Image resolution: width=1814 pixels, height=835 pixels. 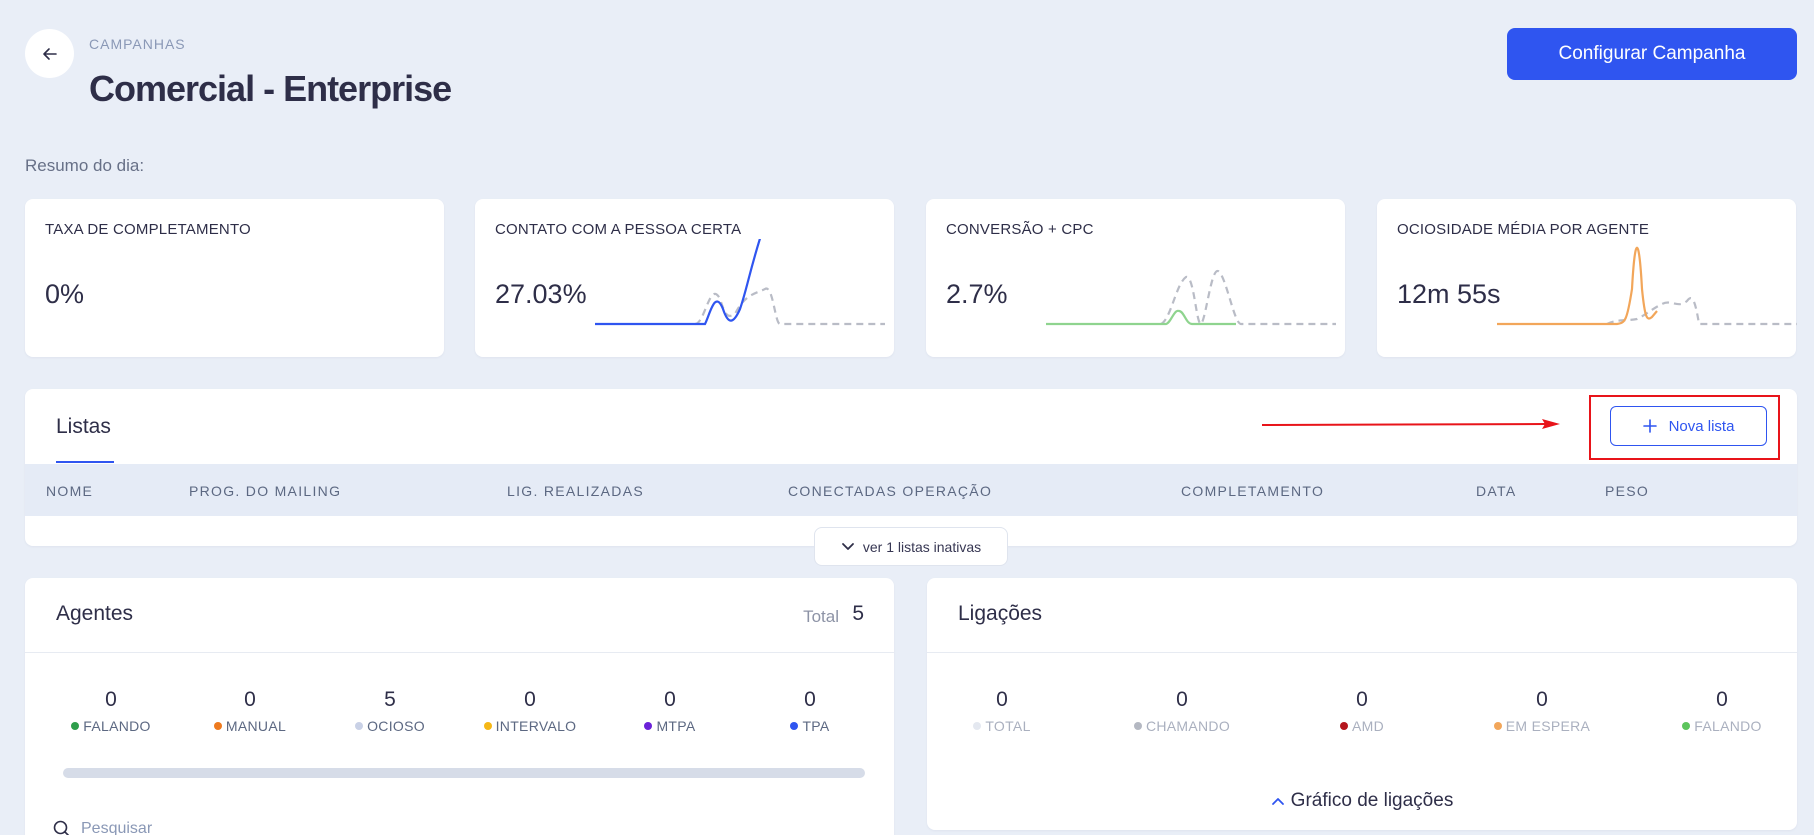 I want to click on agents-total-label: Total, so click(x=821, y=616).